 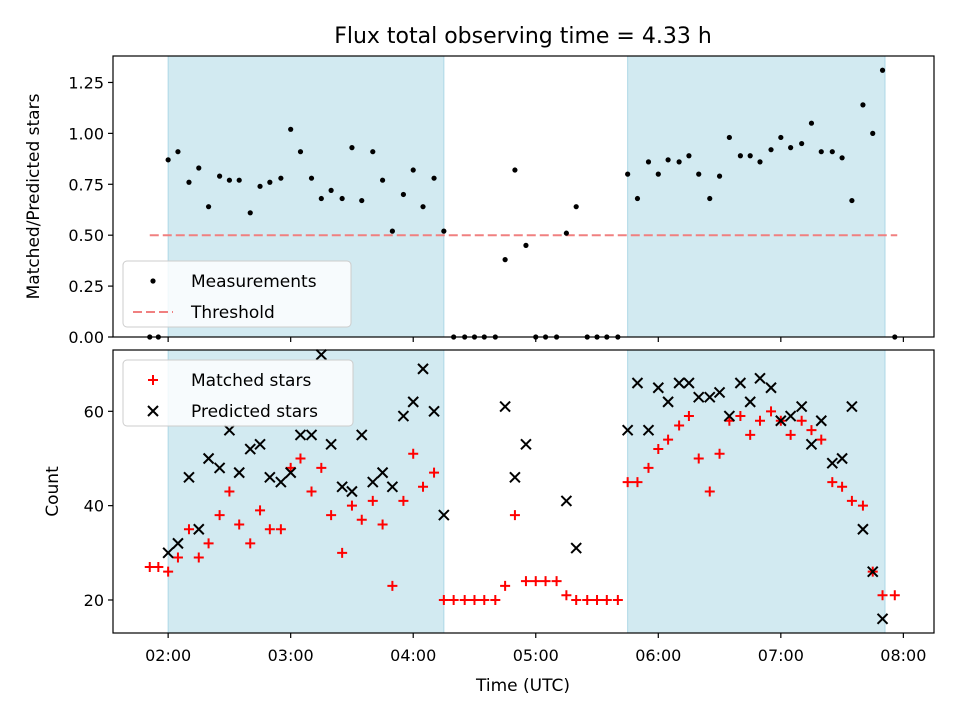 What do you see at coordinates (34, 196) in the screenshot?
I see `y-axis-label-top: Matched/Predicted stars` at bounding box center [34, 196].